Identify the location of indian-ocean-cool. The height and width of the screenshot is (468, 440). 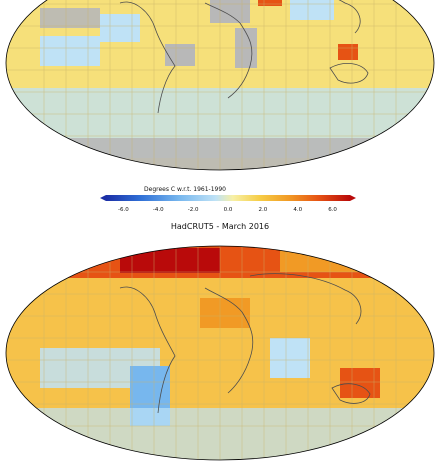
(290, 358).